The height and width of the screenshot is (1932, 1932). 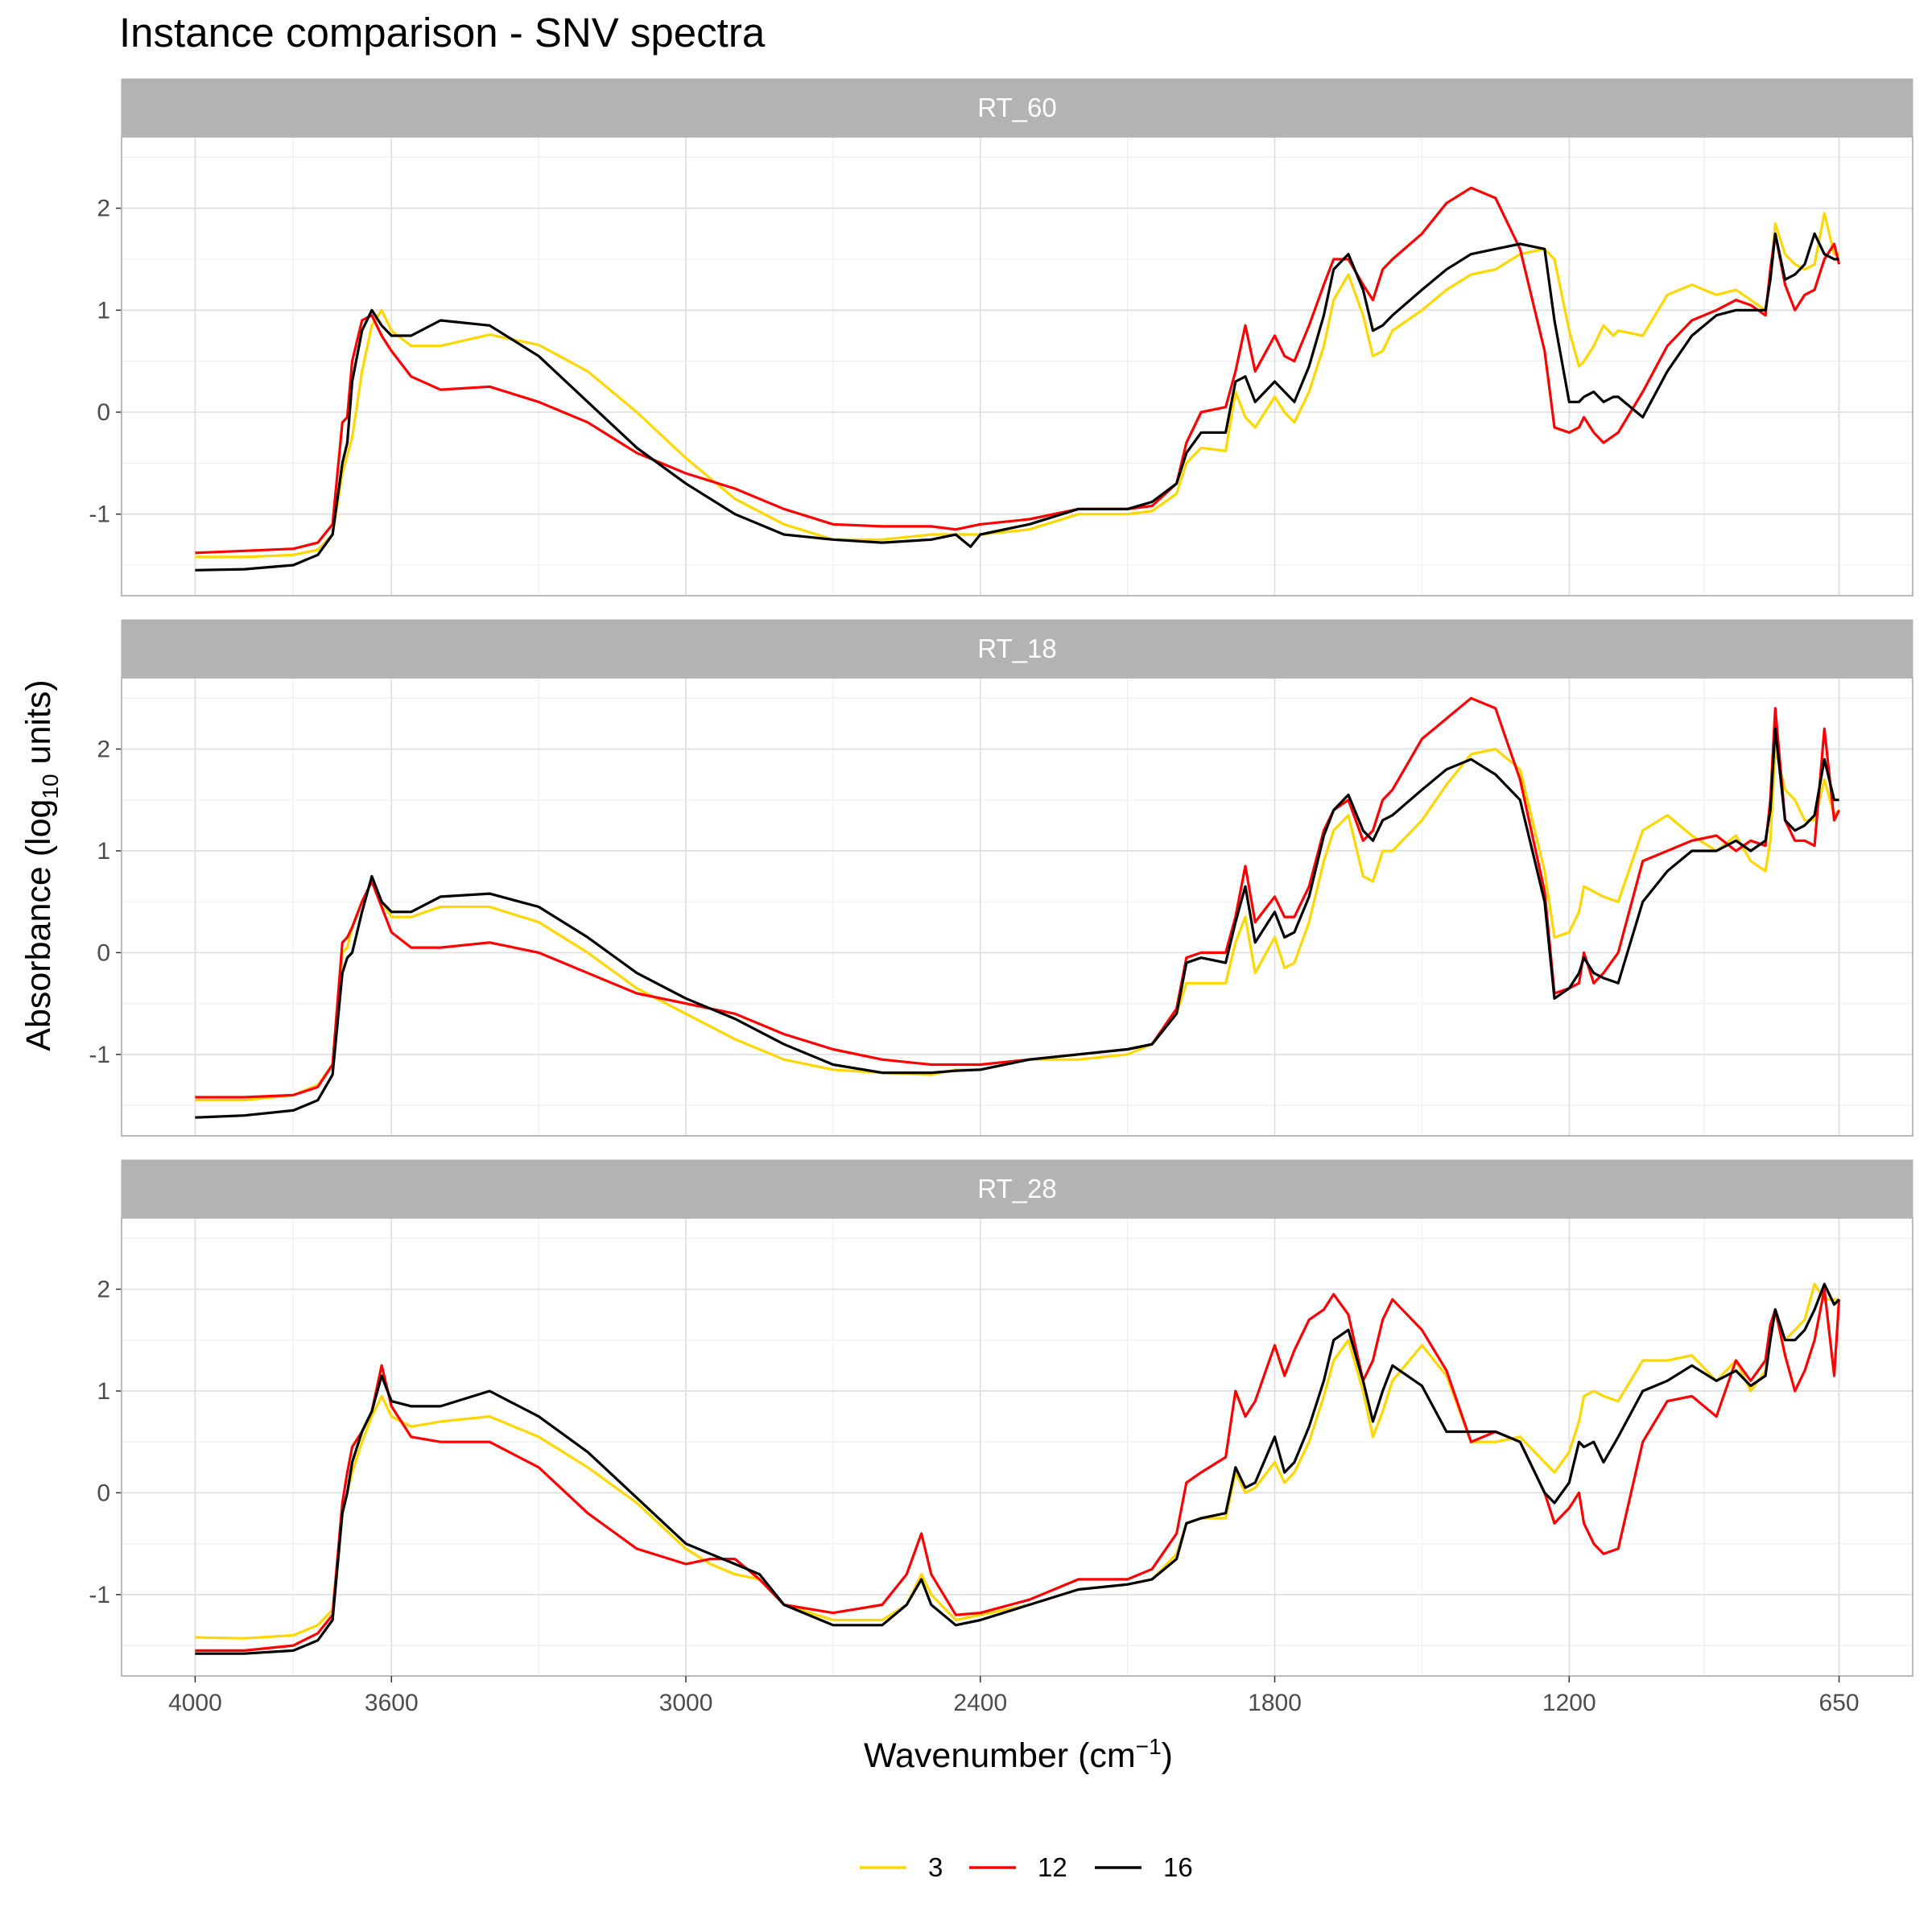 I want to click on x-axis-label: Wavenumber (cm−1), so click(x=1018, y=1754).